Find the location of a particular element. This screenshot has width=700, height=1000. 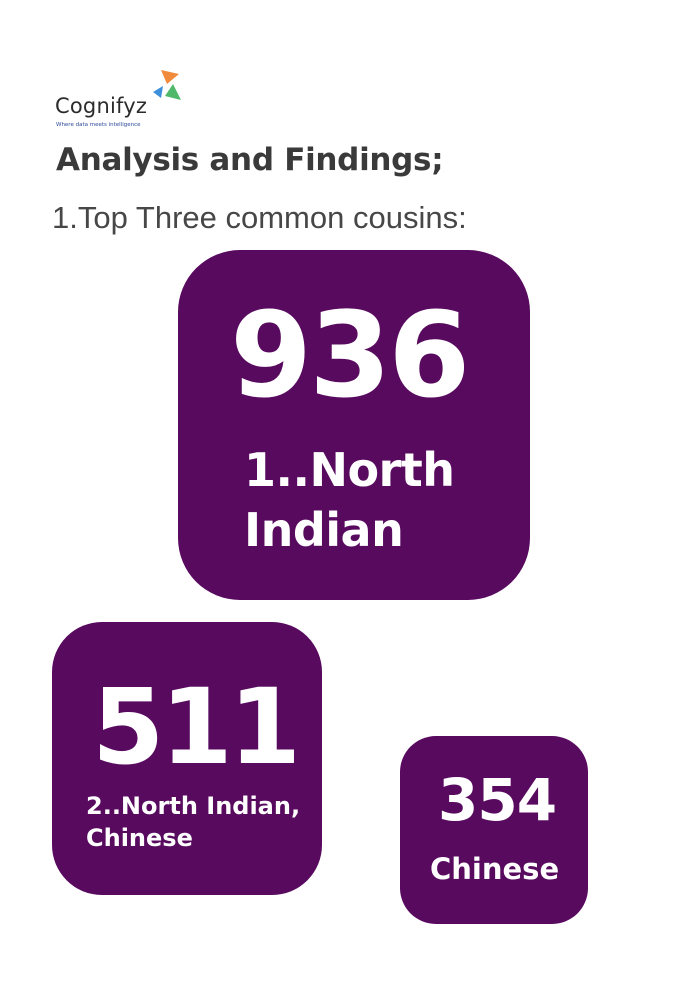

page-heading: Analysis and Findings; is located at coordinates (250, 160).